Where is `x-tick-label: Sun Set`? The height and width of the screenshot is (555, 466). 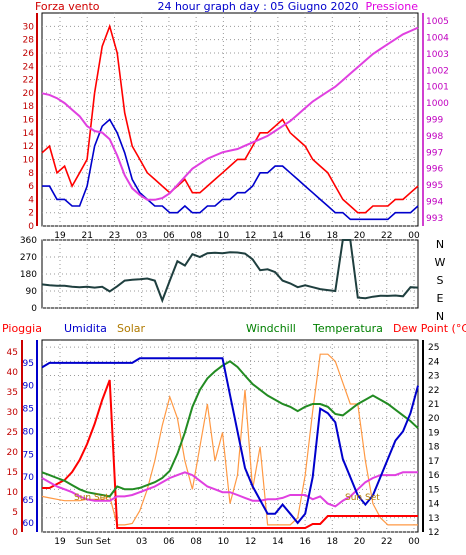
x-tick-label: Sun Set is located at coordinates (93, 542).